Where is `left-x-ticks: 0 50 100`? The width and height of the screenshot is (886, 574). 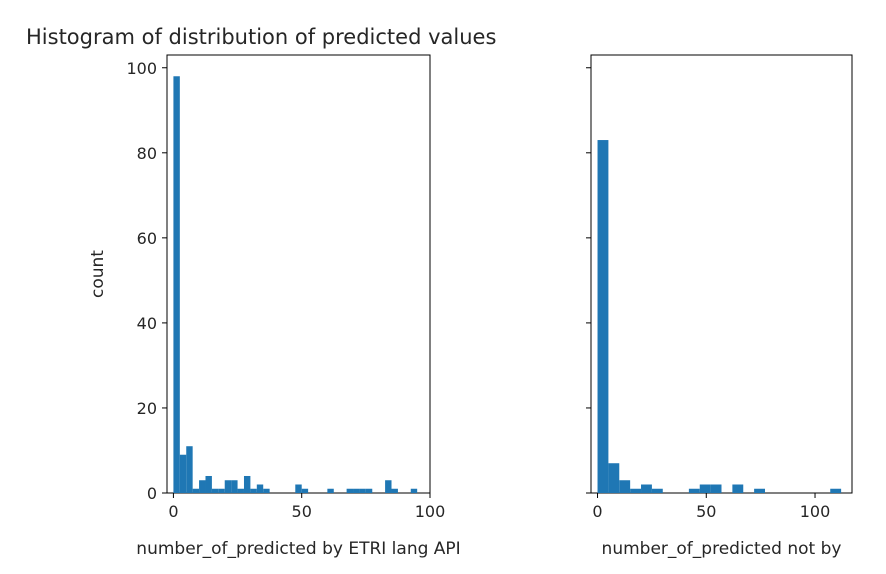
left-x-ticks: 0 50 100 is located at coordinates (306, 507).